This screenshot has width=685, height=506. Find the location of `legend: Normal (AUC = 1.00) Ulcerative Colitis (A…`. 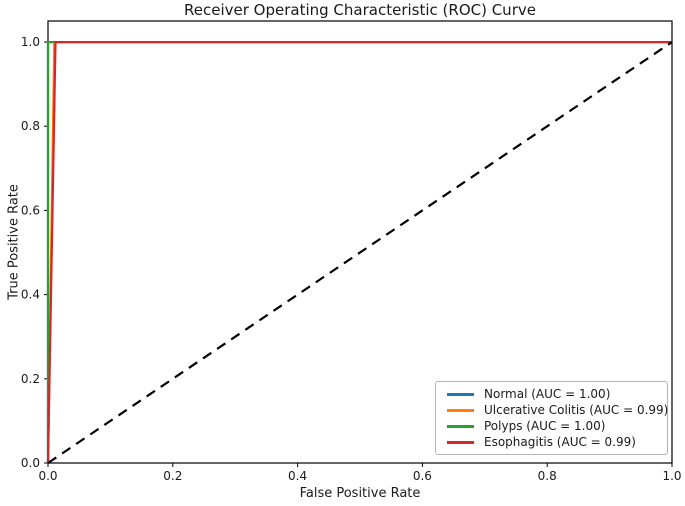

legend: Normal (AUC = 1.00) Ulcerative Colitis (A… is located at coordinates (551, 418).